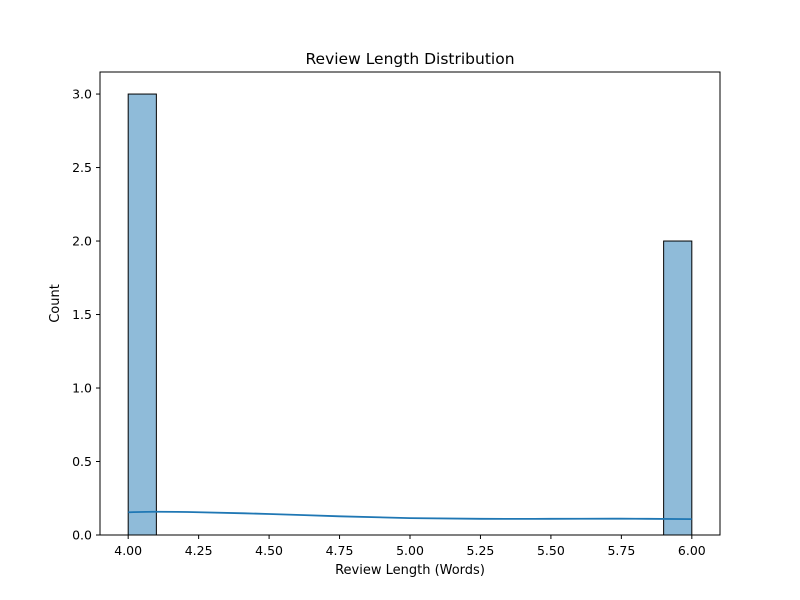 This screenshot has width=800, height=600. Describe the element at coordinates (692, 550) in the screenshot. I see `x-tick-label: 6.00` at that location.